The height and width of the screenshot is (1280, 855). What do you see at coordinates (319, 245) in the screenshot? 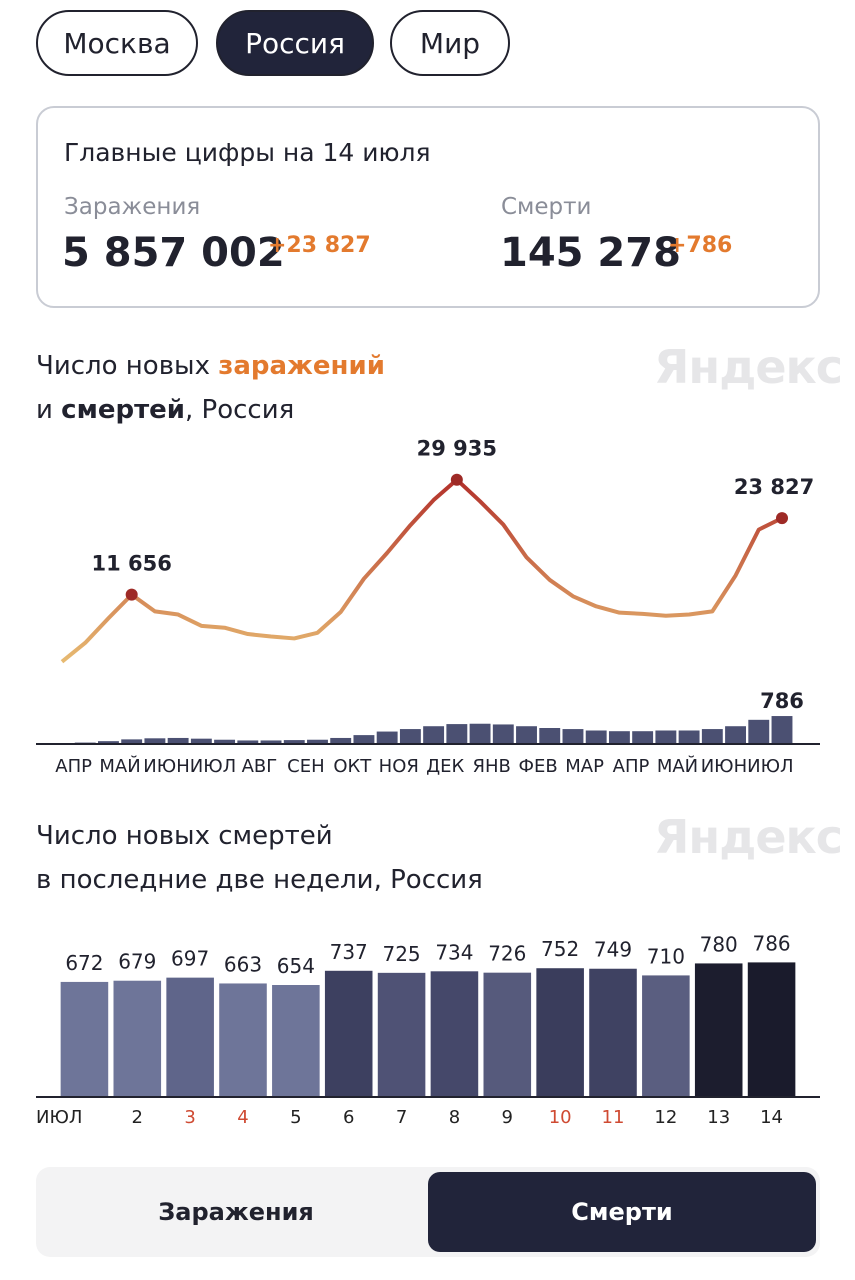
I see `stat-delta: +23 827` at bounding box center [319, 245].